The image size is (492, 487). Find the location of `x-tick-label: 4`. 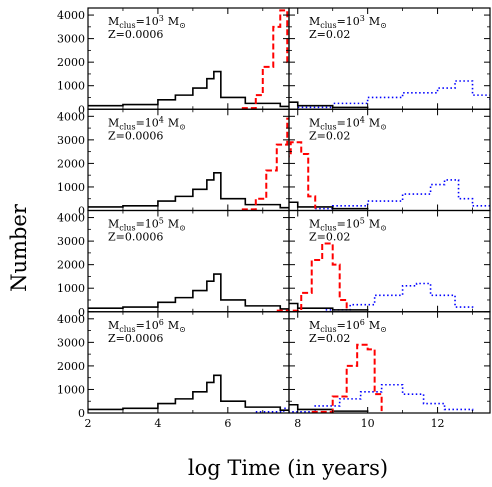

x-tick-label: 4 is located at coordinates (157, 423).